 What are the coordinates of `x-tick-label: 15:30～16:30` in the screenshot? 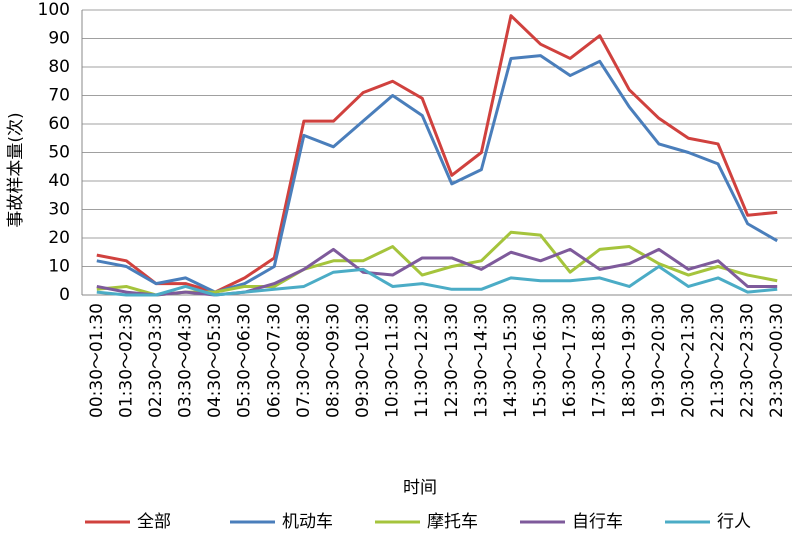 It's located at (541, 360).